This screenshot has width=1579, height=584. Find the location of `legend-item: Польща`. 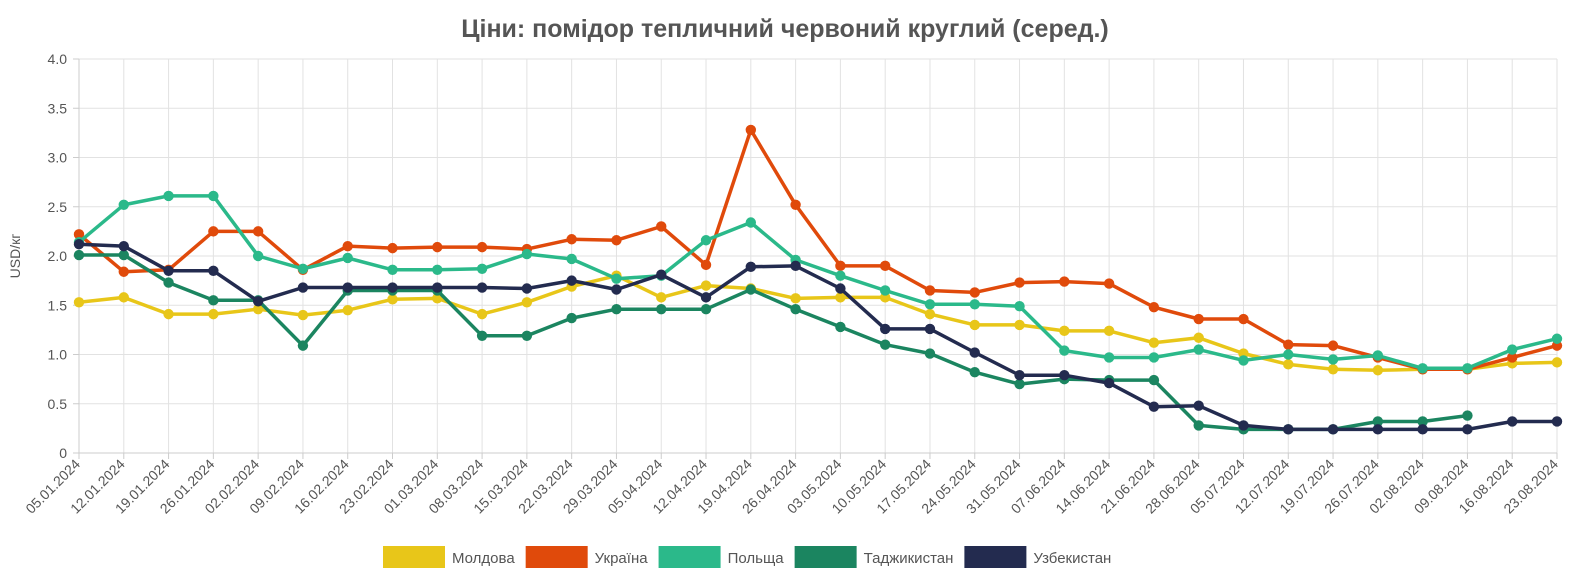

legend-item: Польща is located at coordinates (721, 557).